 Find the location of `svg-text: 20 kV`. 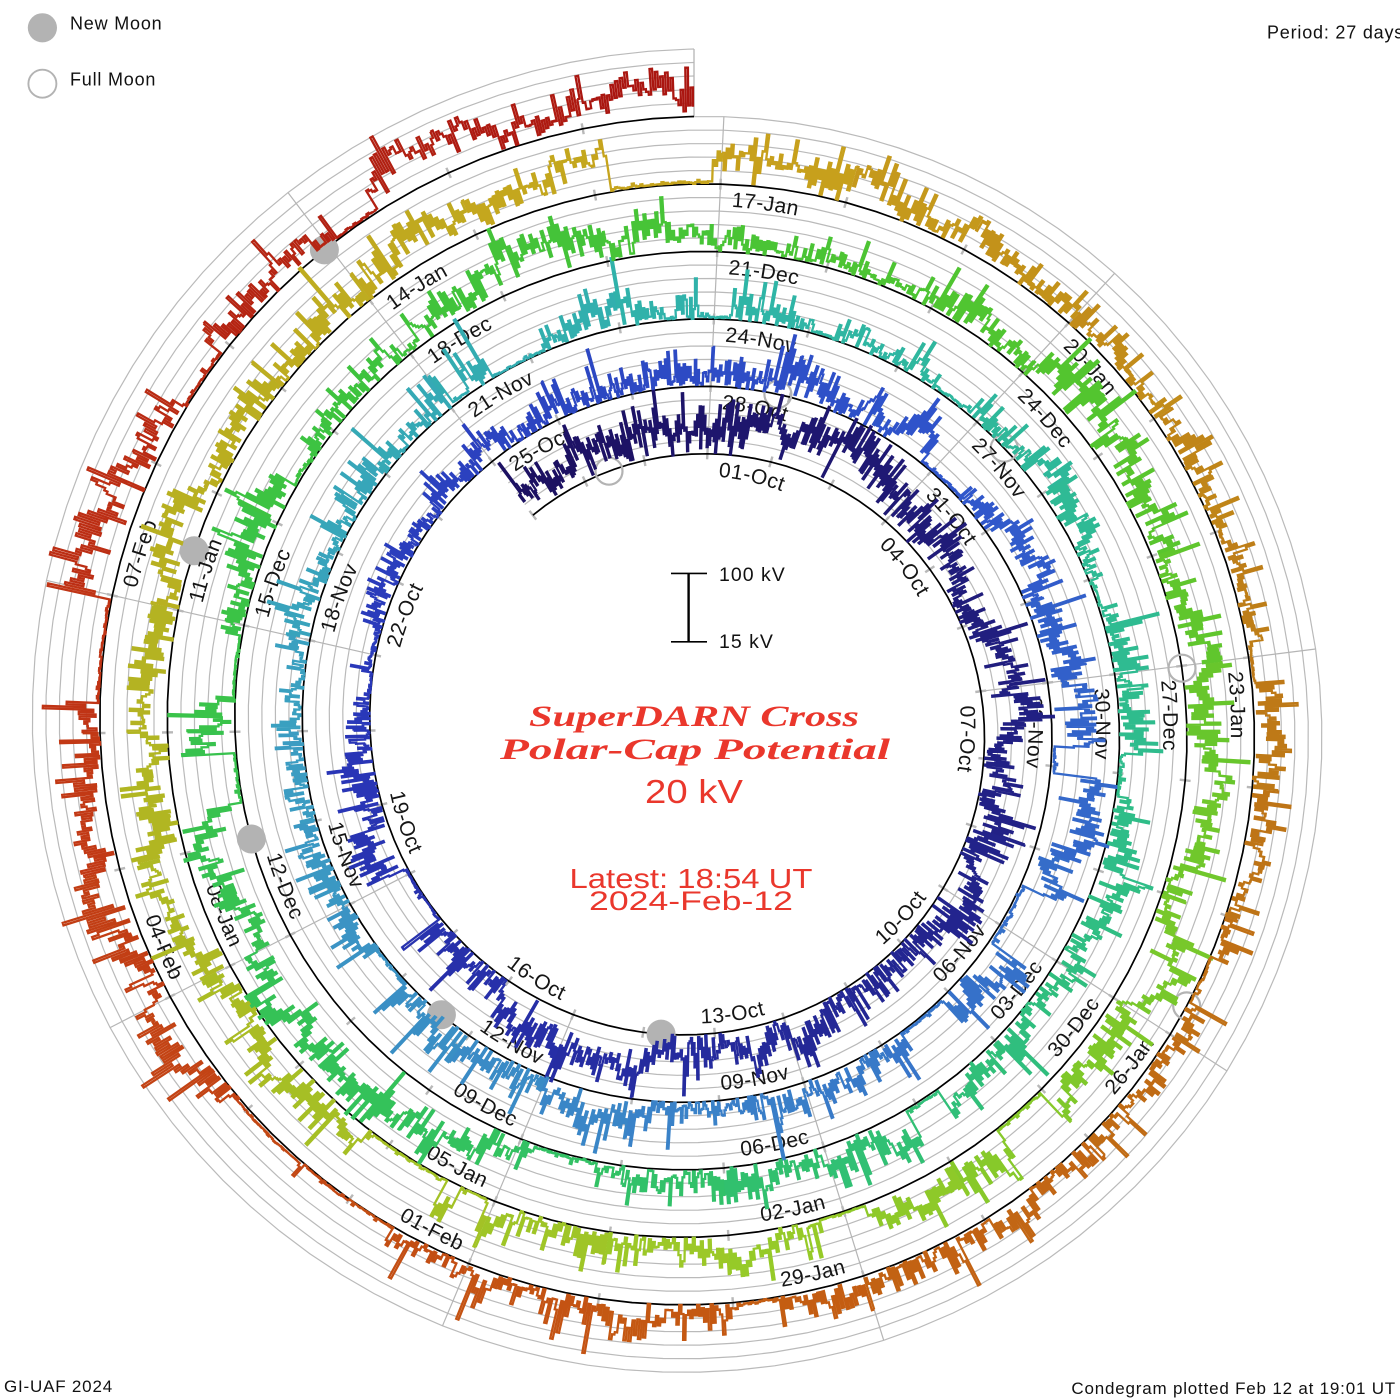

svg-text: 20 kV is located at coordinates (694, 791).